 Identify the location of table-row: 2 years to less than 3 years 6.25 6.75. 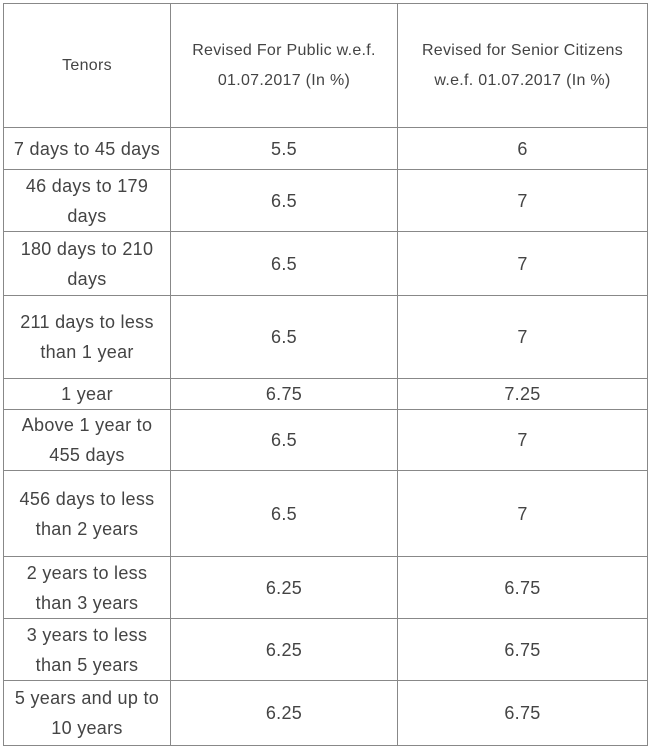
(325, 587).